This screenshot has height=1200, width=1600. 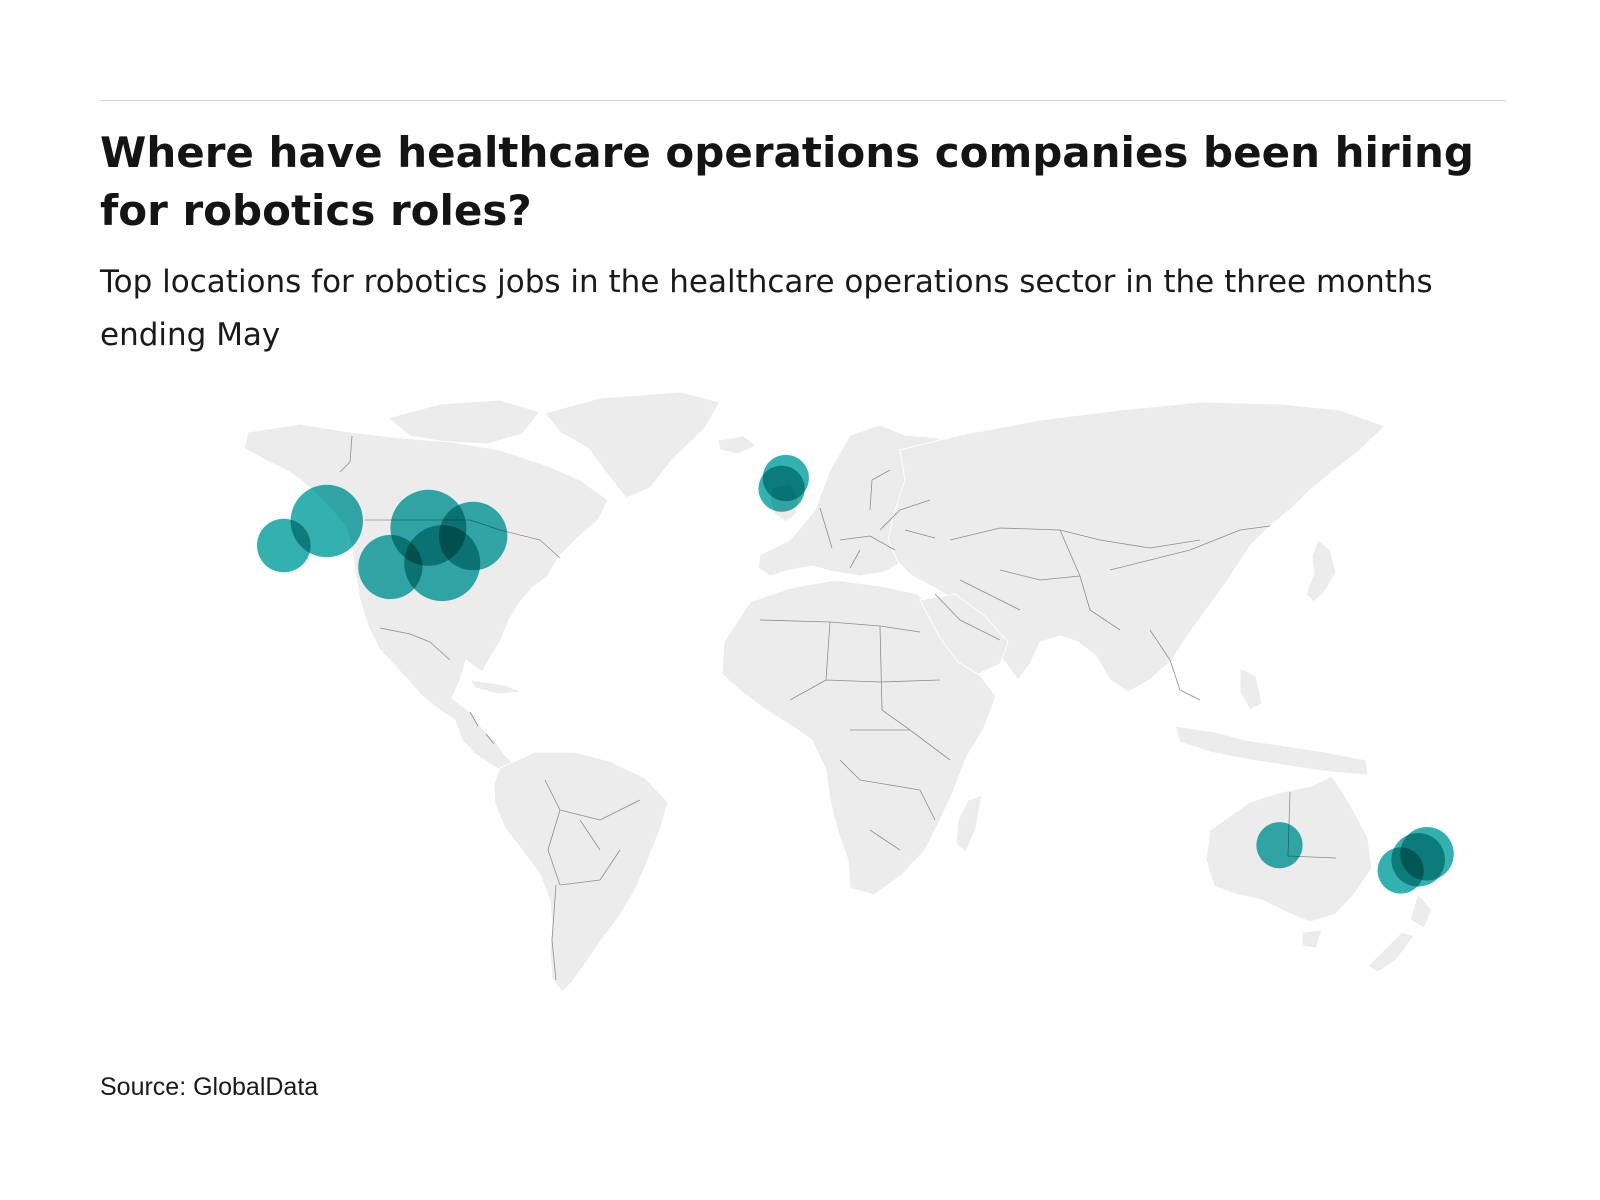 I want to click on top-divider, so click(x=803, y=100).